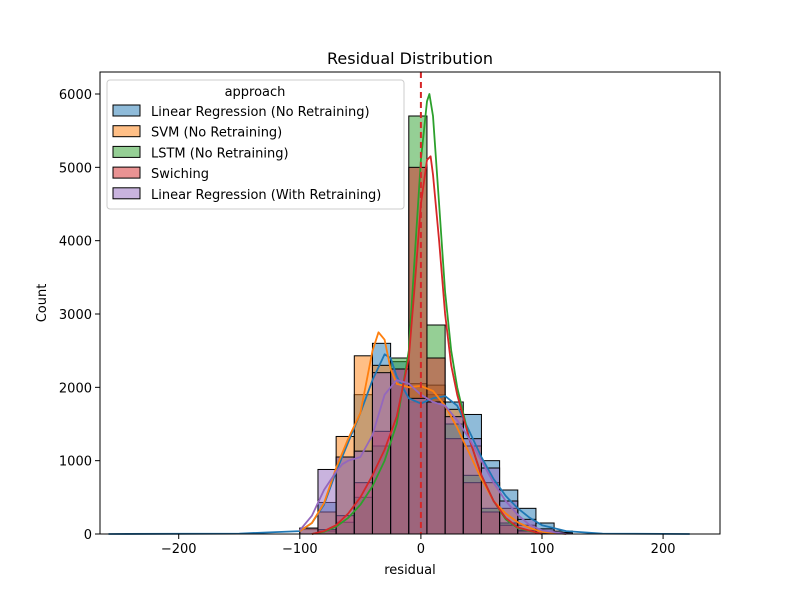 The height and width of the screenshot is (600, 800). What do you see at coordinates (180, 174) in the screenshot?
I see `legend-label: Swiching` at bounding box center [180, 174].